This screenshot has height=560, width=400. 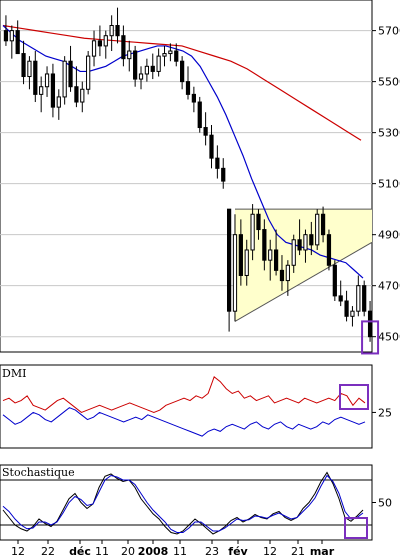 I want to click on x-tick-label: 20, so click(x=128, y=551).